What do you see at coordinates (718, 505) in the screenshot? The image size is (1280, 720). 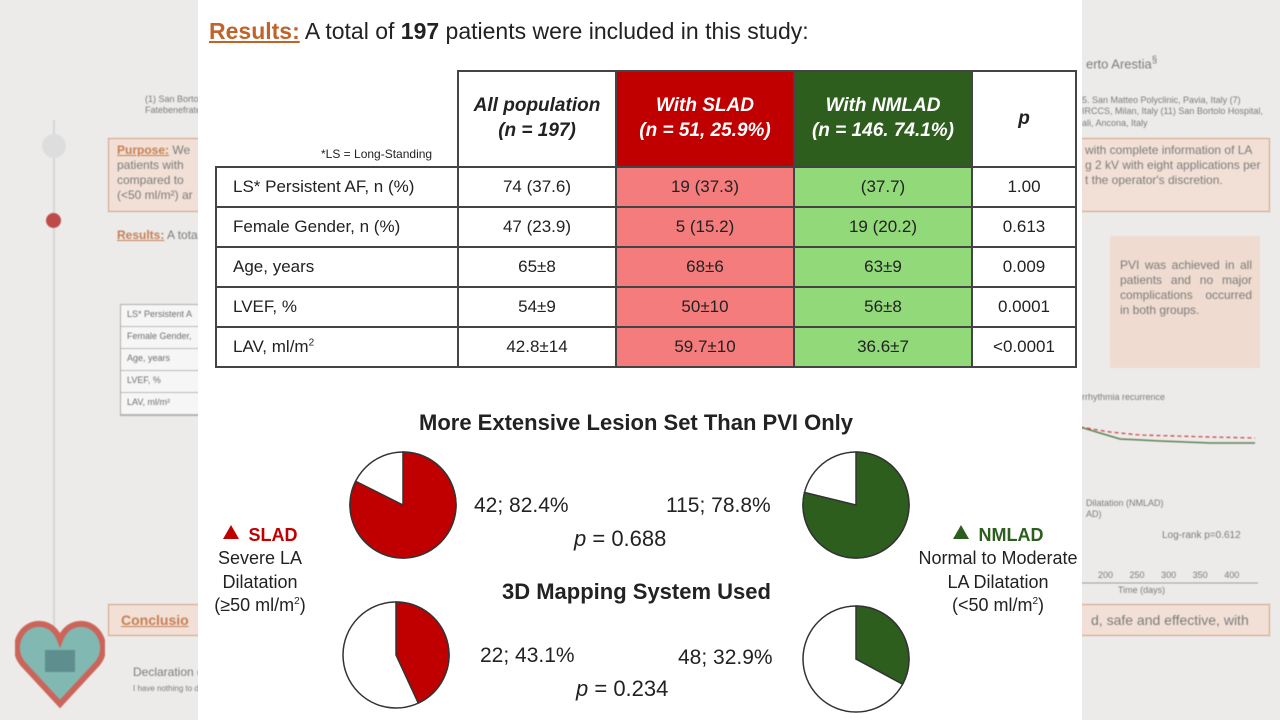 I see `section1-nmlad-stat: 115; 78.8%` at bounding box center [718, 505].